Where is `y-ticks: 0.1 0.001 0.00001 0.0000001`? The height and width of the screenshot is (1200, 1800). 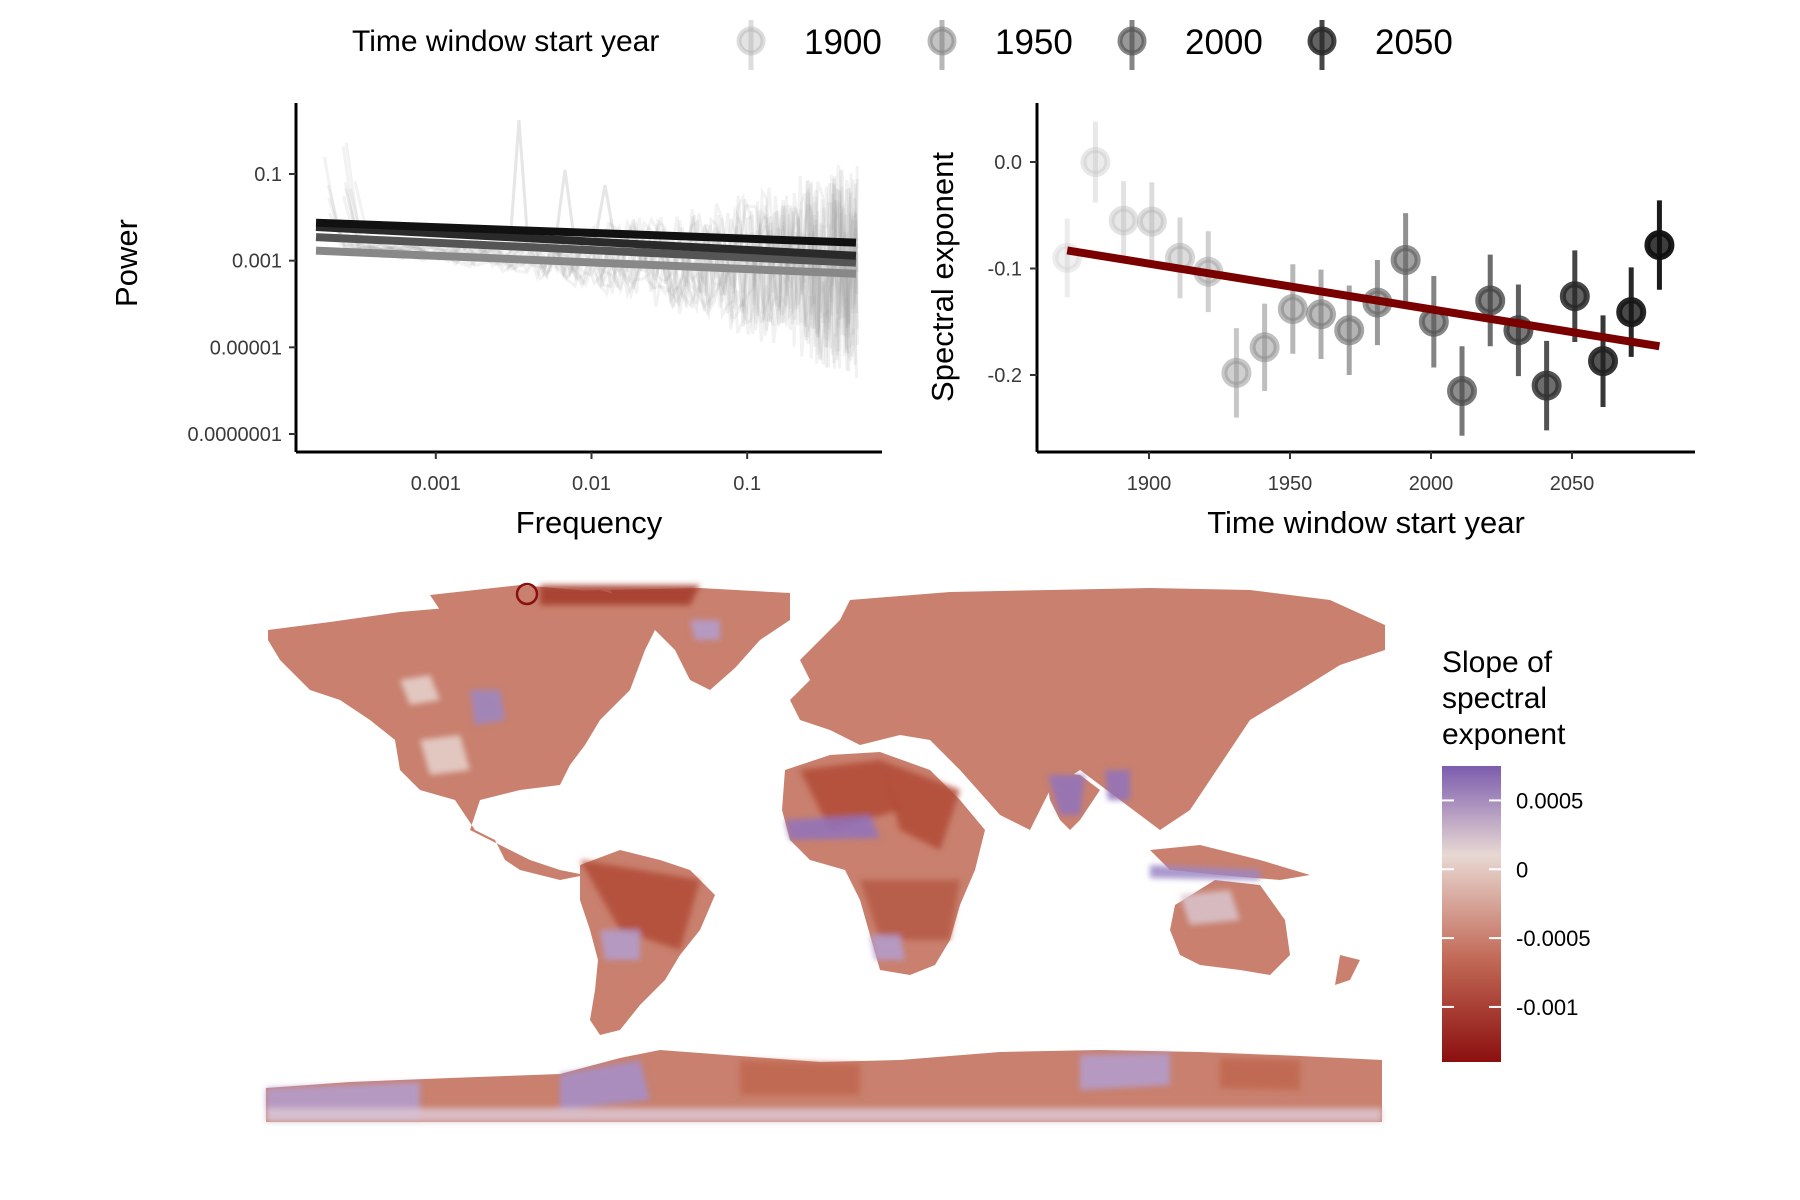
y-ticks: 0.1 0.001 0.00001 0.0000001 is located at coordinates (241, 305).